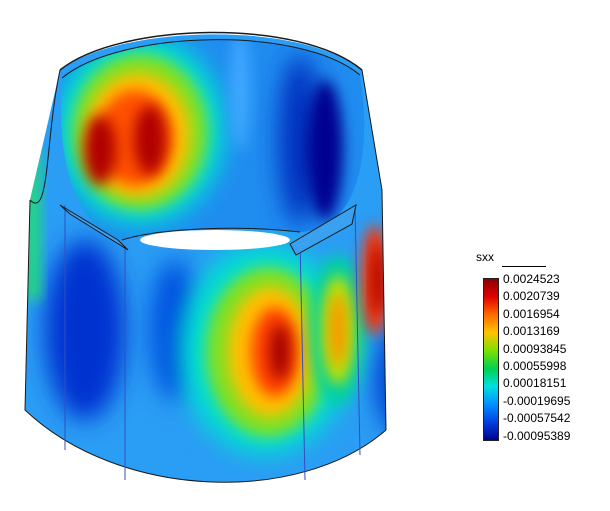 The height and width of the screenshot is (511, 610). I want to click on colorbar, so click(491, 359).